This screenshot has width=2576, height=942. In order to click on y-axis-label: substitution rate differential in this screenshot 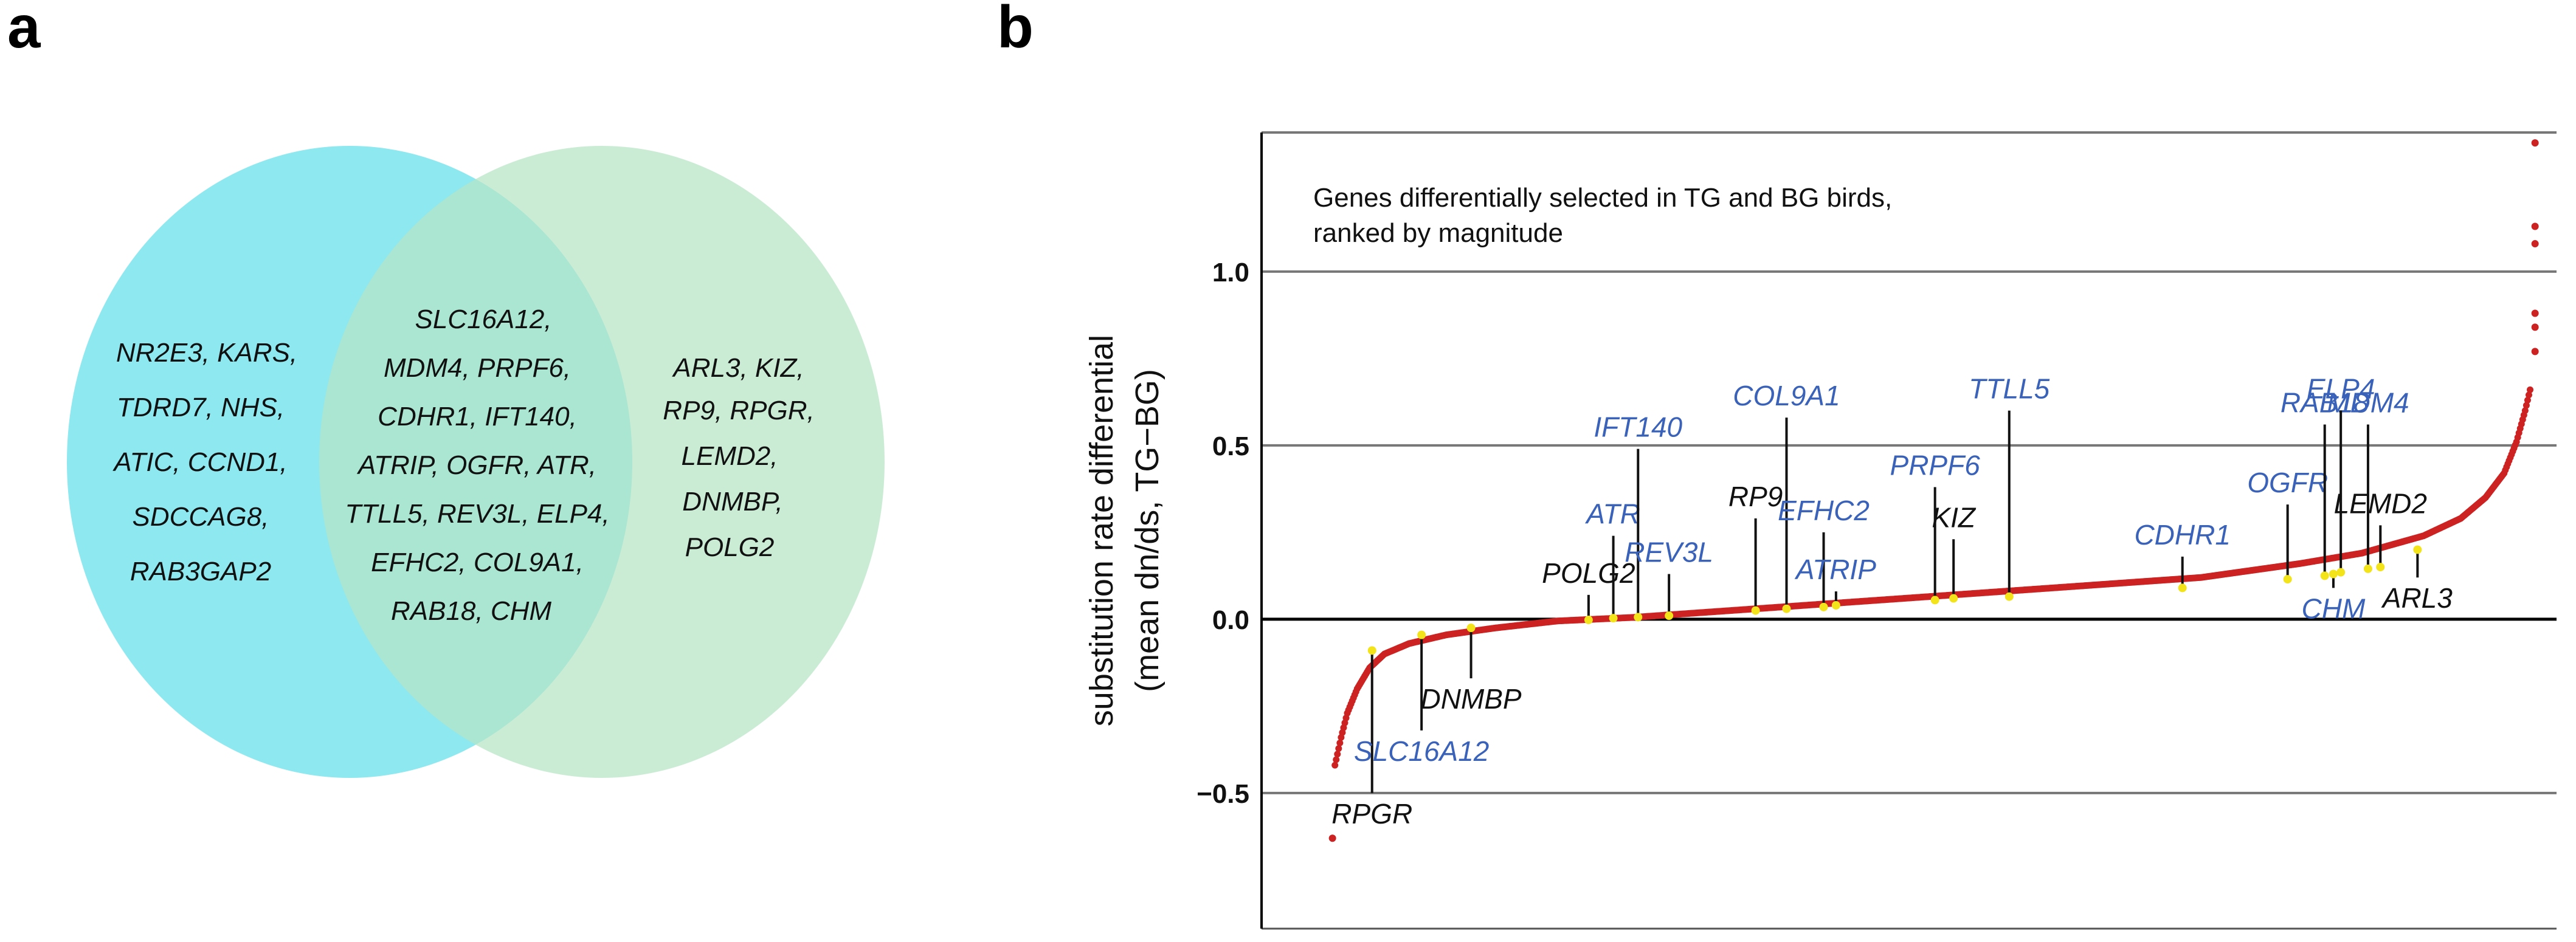, I will do `click(1101, 531)`.